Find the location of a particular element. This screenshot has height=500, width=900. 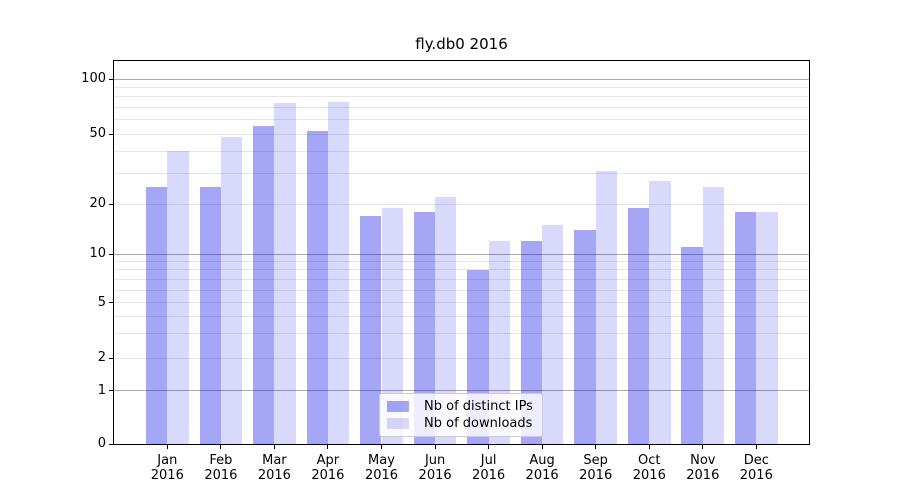

bar-downloads-jan is located at coordinates (178, 297).